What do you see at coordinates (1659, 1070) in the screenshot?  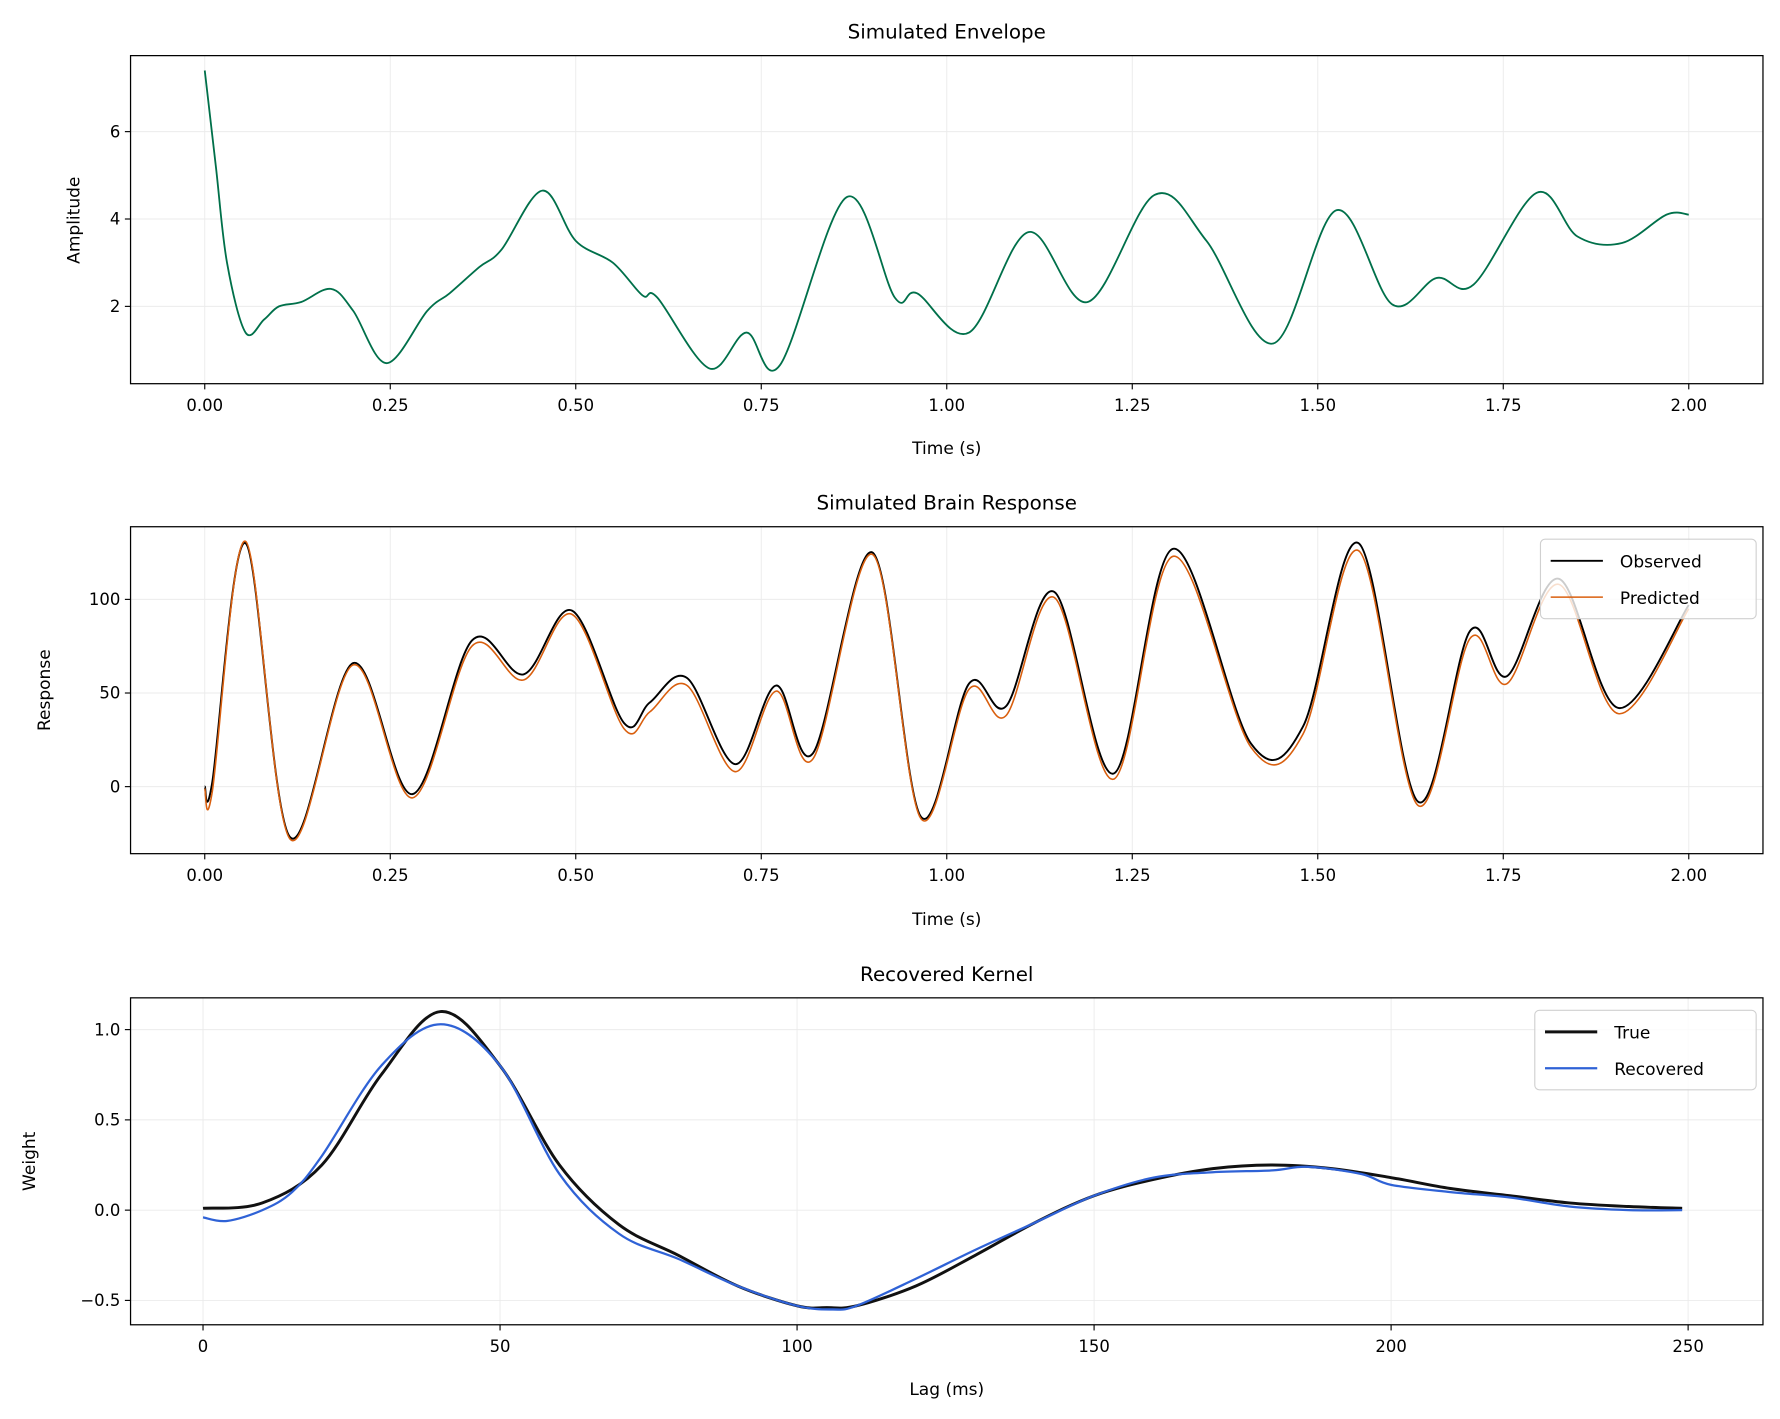 I see `legend-label: Recovered` at bounding box center [1659, 1070].